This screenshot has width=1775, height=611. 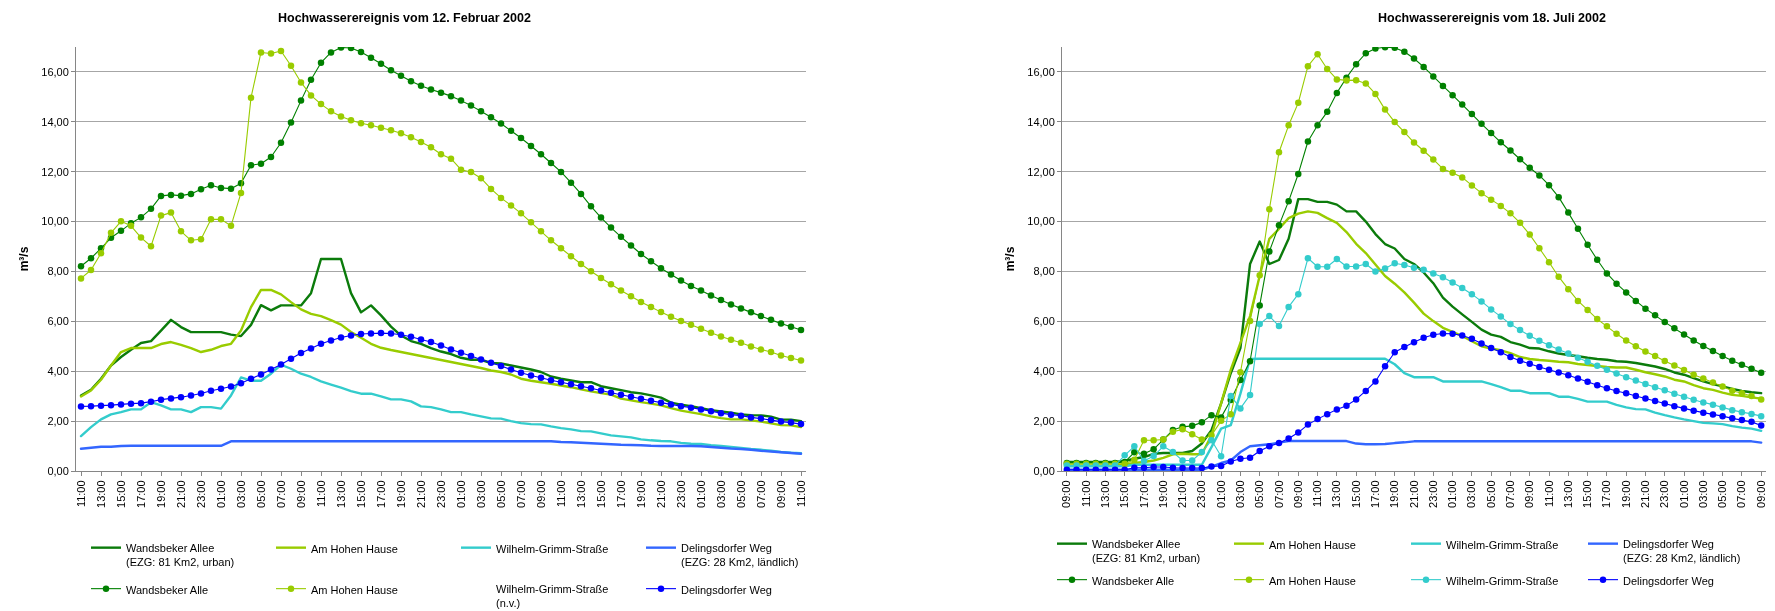 What do you see at coordinates (1668, 580) in the screenshot?
I see `legend-label: Delingsdorfer Weg` at bounding box center [1668, 580].